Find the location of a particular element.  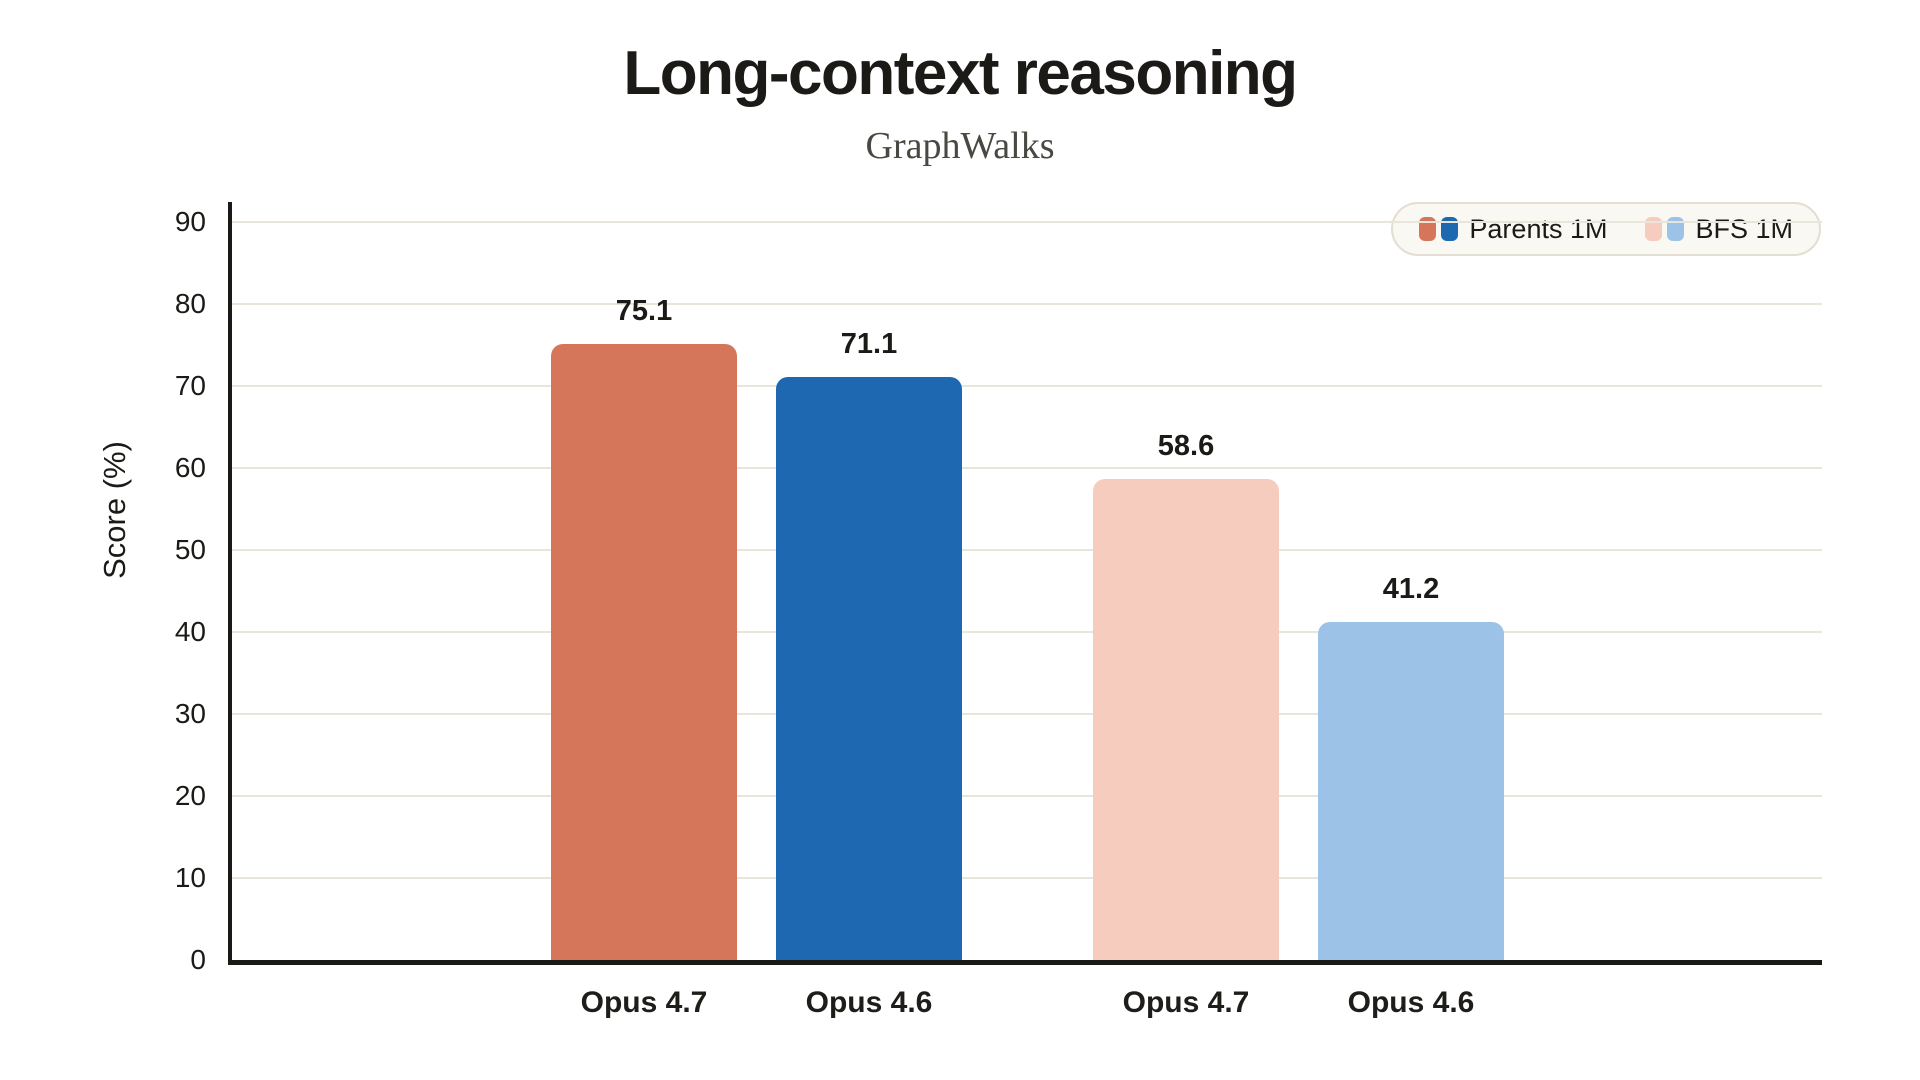

bar-value-label: 58.6 is located at coordinates (1186, 446).